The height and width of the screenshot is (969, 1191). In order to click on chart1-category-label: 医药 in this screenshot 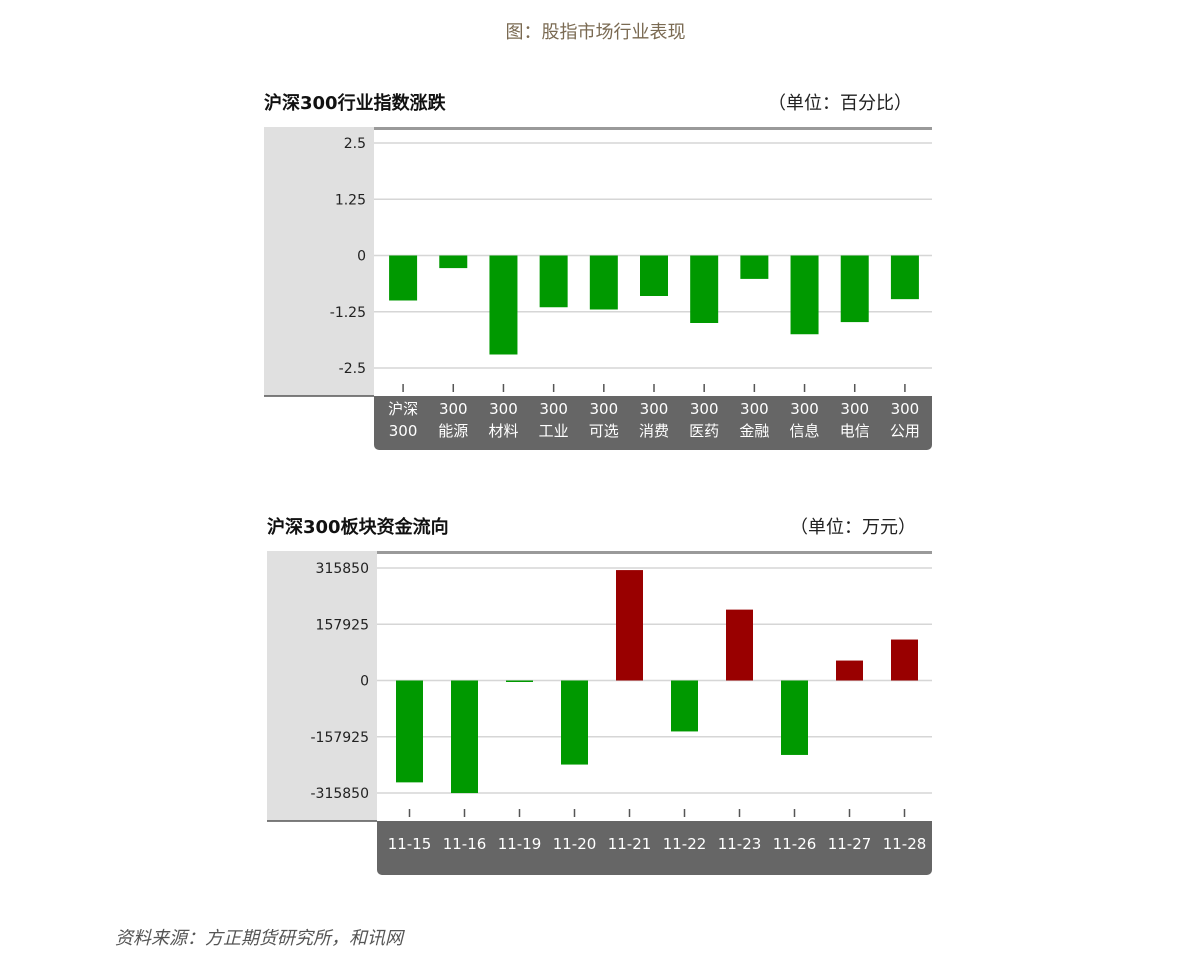, I will do `click(704, 431)`.